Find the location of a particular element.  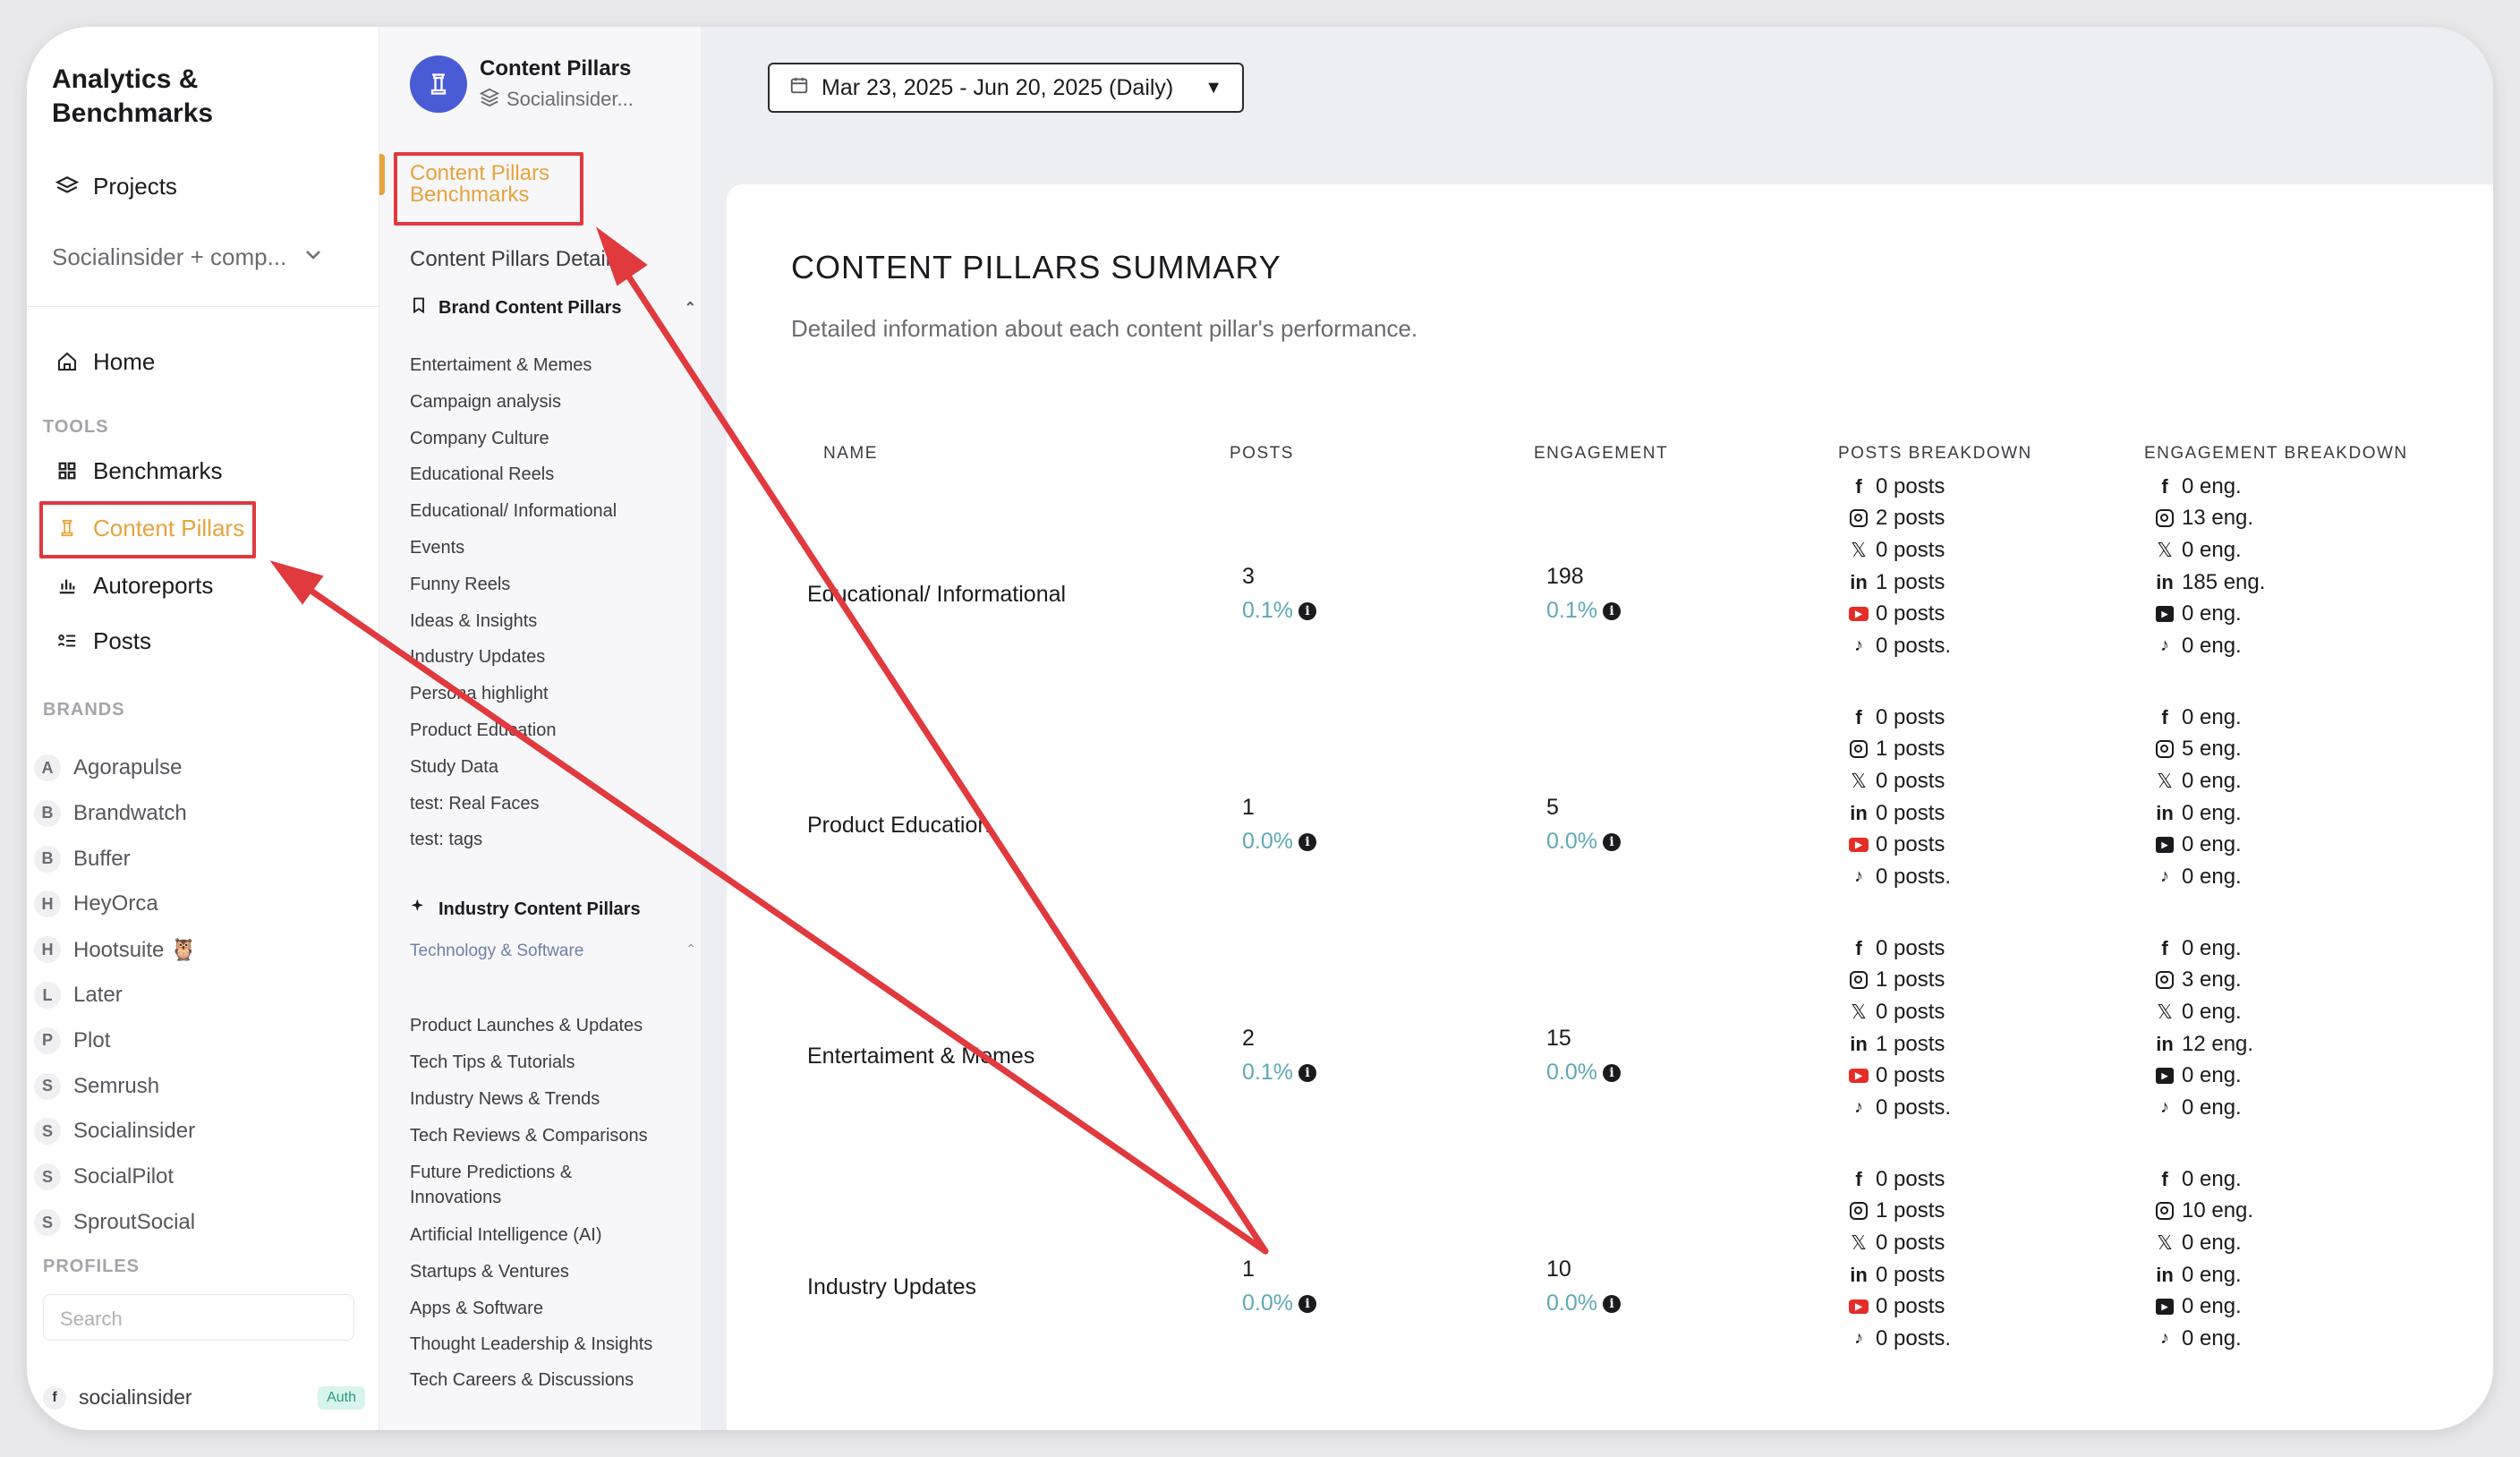

brand-pillar-item: Product Education is located at coordinates (483, 730).